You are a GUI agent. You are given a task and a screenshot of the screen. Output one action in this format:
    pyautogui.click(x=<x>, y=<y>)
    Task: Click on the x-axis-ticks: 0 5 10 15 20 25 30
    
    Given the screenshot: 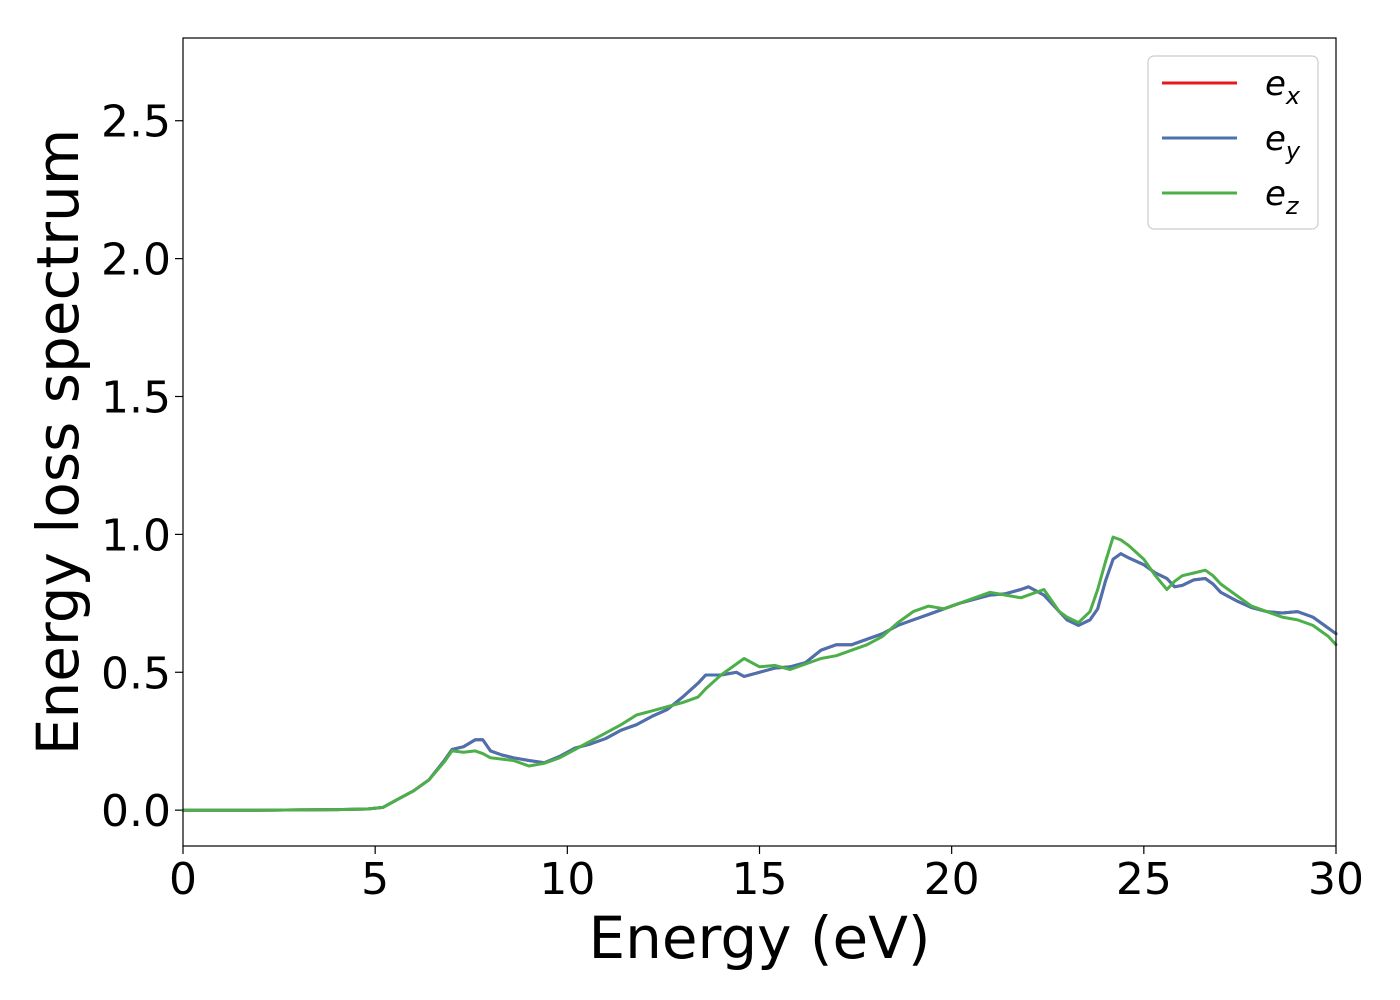 What is the action you would take?
    pyautogui.click(x=766, y=875)
    